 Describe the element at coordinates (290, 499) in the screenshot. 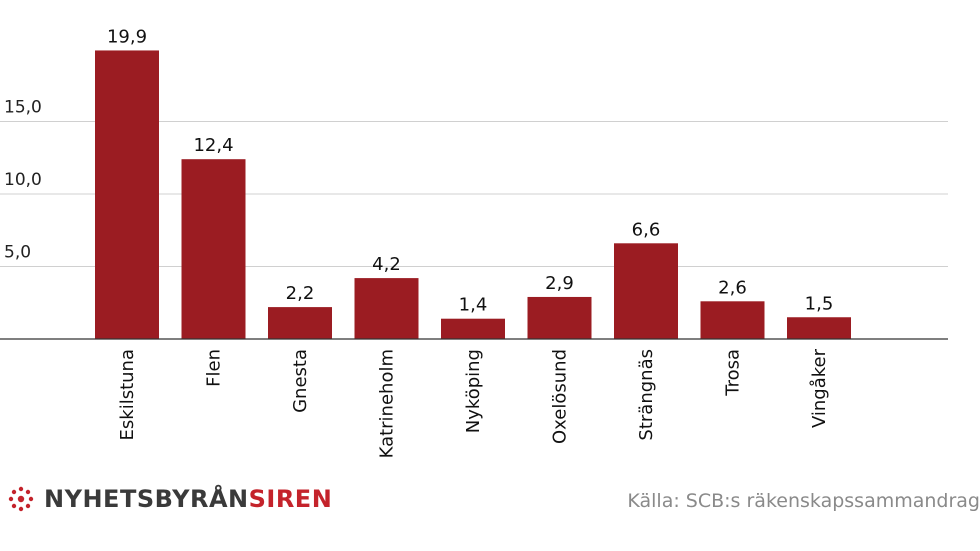

I see `brand-name-part2: SIREN` at that location.